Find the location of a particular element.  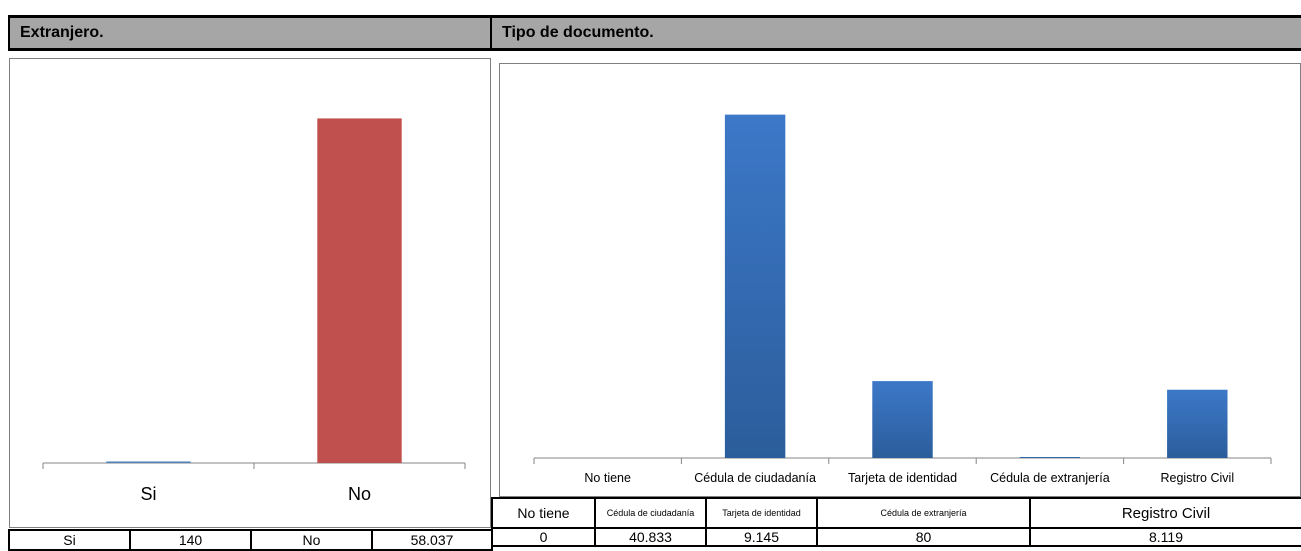

x-tick-label: Si is located at coordinates (148, 494).